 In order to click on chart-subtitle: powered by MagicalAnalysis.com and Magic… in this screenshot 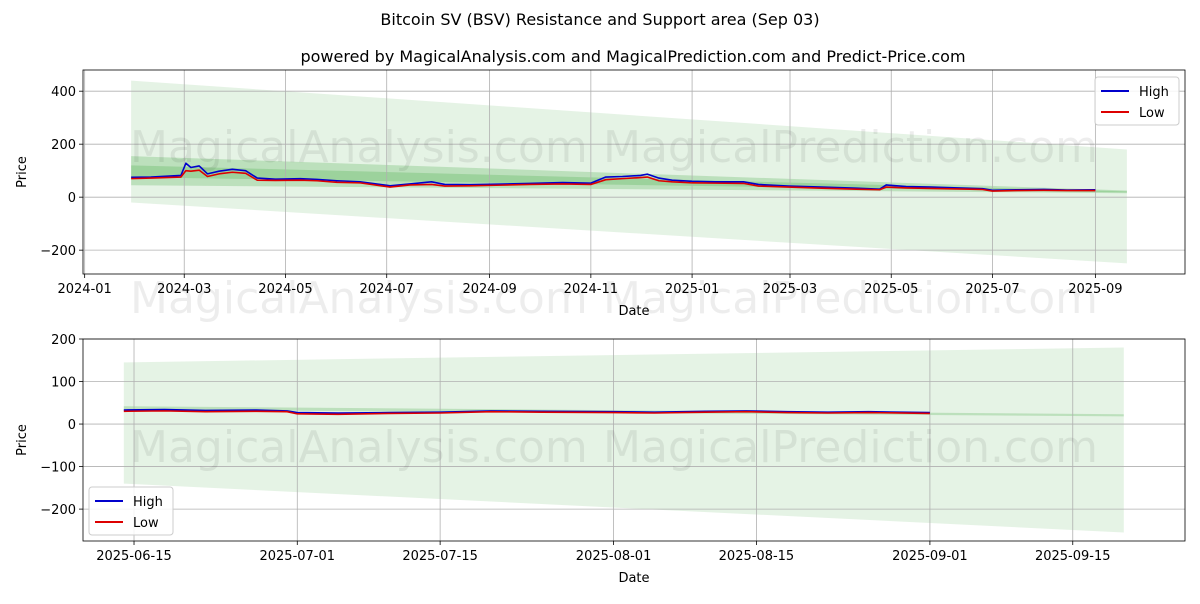, I will do `click(632, 56)`.